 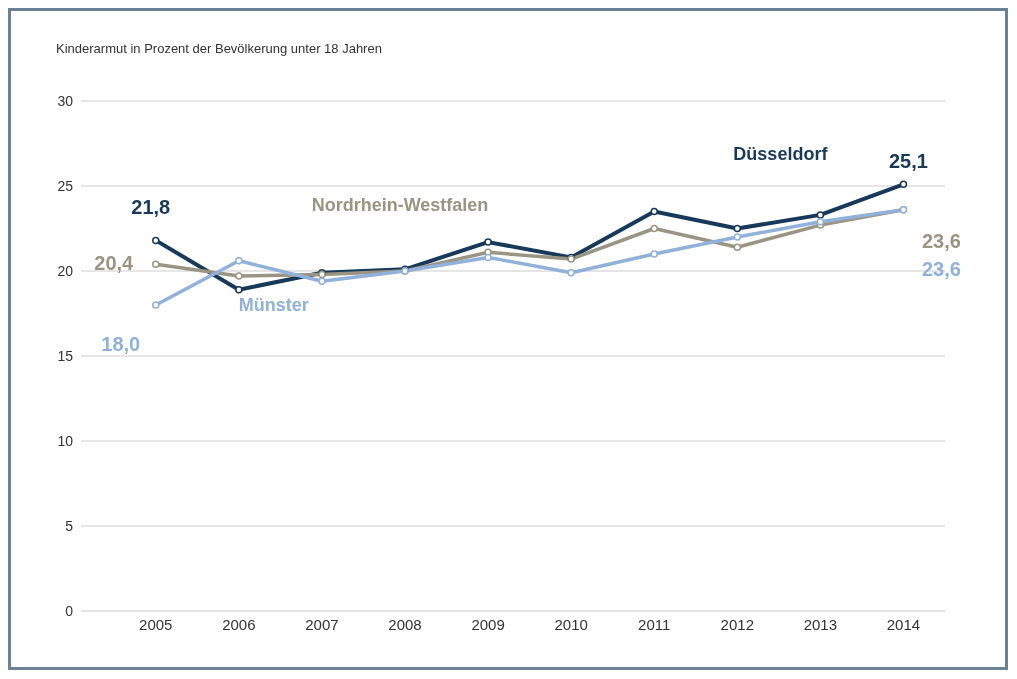 What do you see at coordinates (405, 624) in the screenshot?
I see `x-tick-label: 2008` at bounding box center [405, 624].